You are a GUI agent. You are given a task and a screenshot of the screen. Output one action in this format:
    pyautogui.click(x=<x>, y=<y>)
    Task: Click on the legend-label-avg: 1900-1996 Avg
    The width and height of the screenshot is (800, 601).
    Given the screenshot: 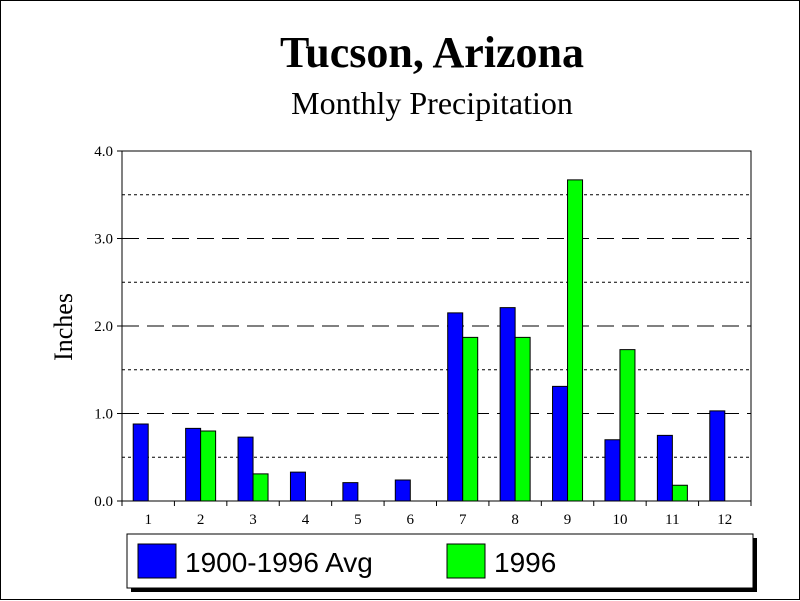 What is the action you would take?
    pyautogui.click(x=279, y=562)
    